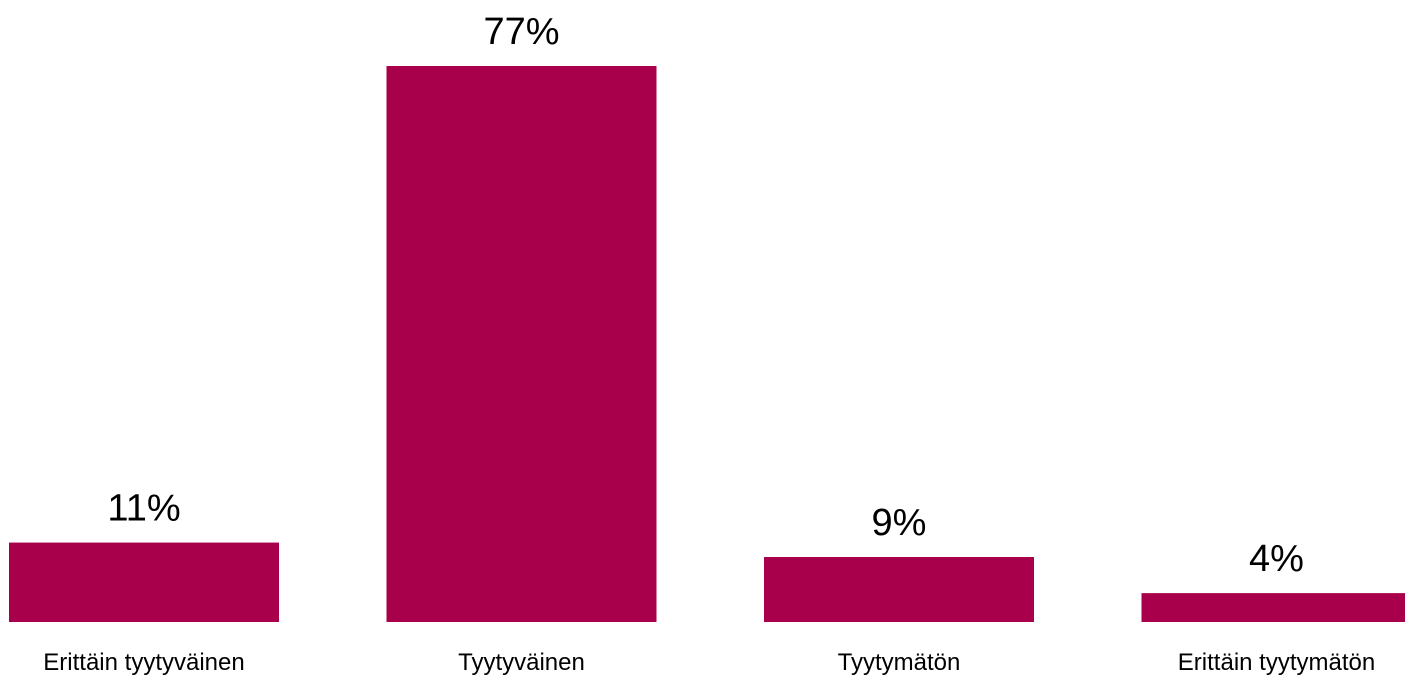 This screenshot has height=675, width=1405. What do you see at coordinates (143, 662) in the screenshot?
I see `category-label-1: Erittäin tyytyväinen` at bounding box center [143, 662].